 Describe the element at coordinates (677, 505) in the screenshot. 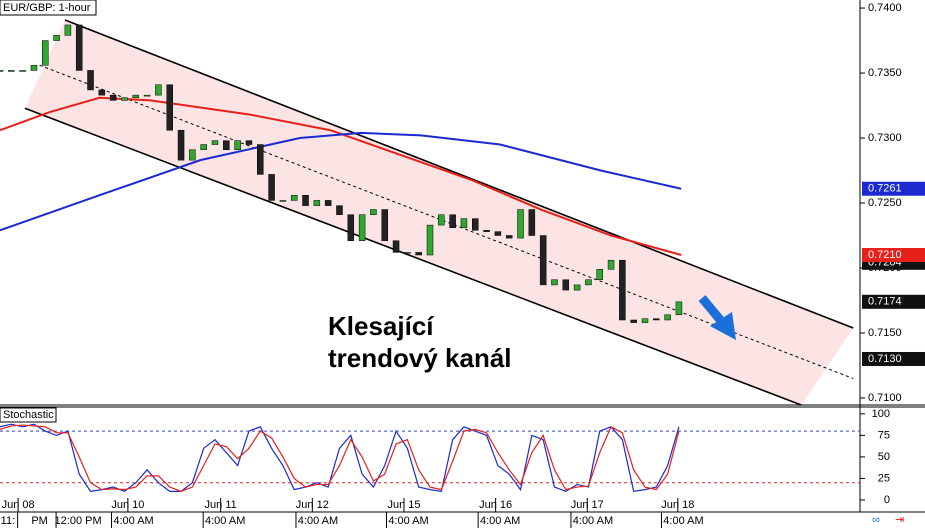

I see `x-tick-label: Jun 18` at that location.